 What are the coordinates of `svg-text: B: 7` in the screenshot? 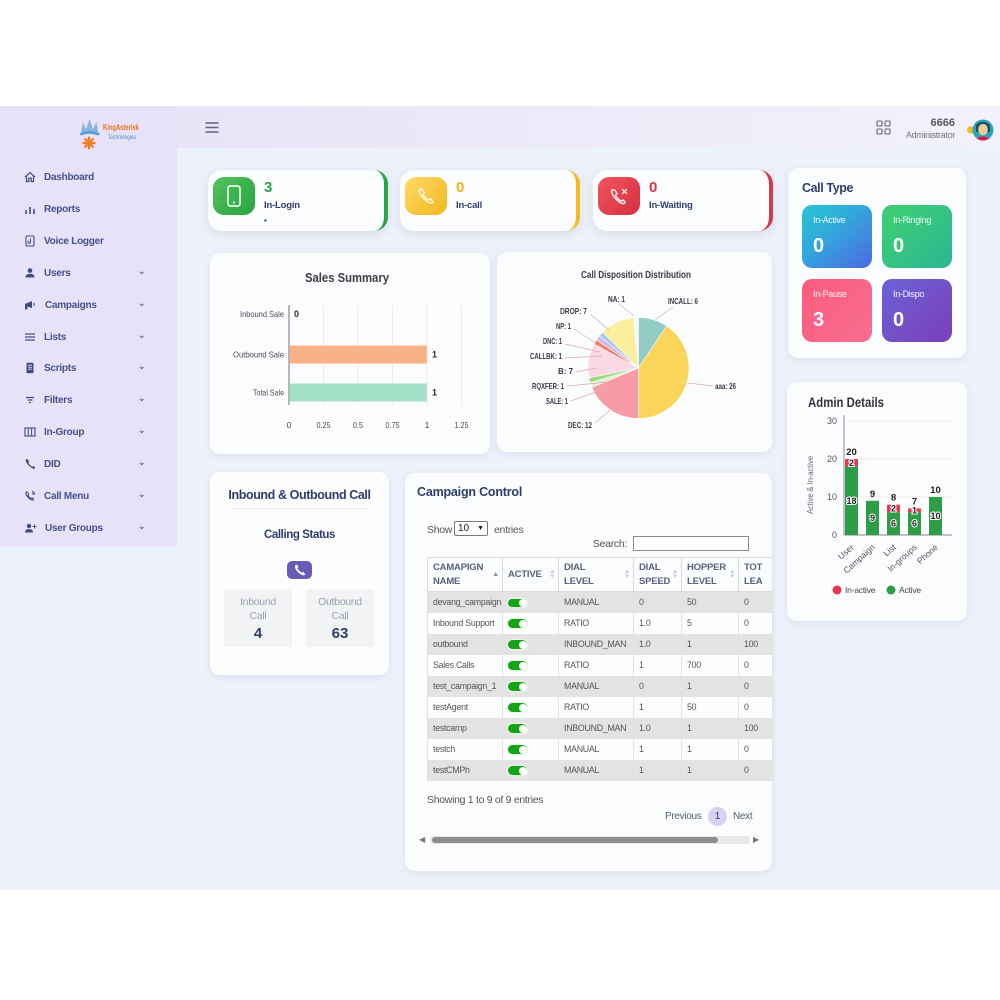 It's located at (565, 371).